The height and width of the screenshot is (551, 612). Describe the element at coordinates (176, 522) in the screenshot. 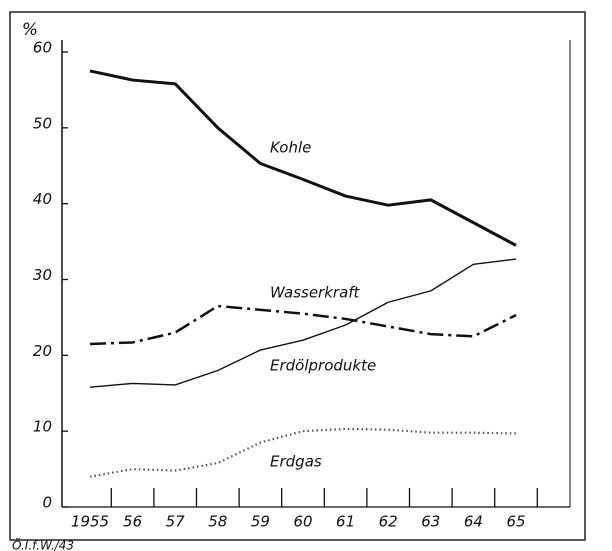

I see `x-tick-label: 57` at that location.